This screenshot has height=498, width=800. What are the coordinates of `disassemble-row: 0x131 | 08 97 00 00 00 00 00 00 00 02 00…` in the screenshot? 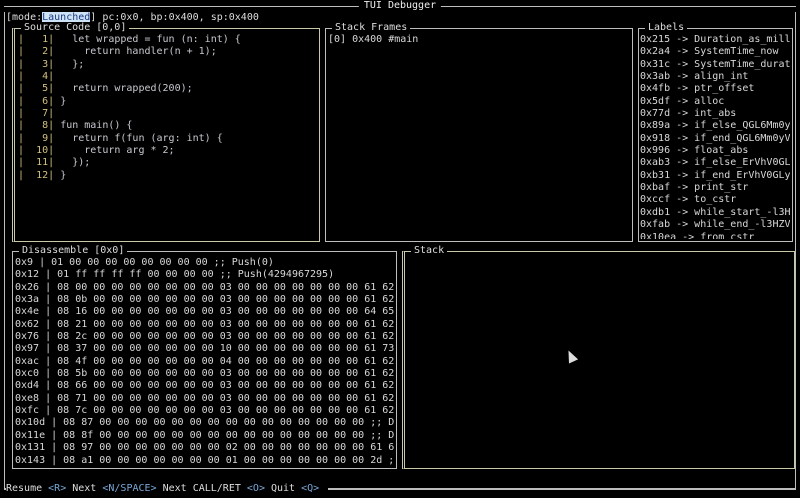 It's located at (204, 448).